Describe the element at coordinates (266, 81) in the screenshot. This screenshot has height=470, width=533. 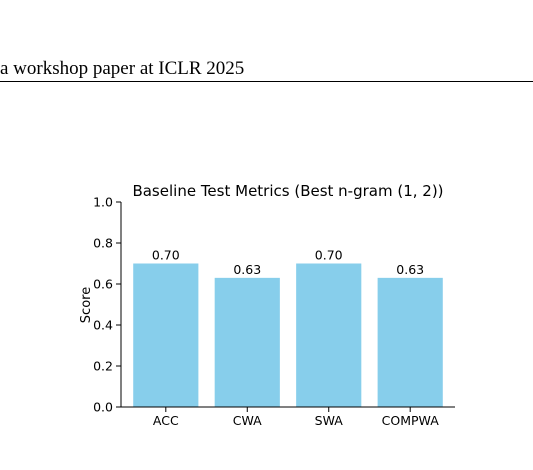
I see `header-rule` at that location.